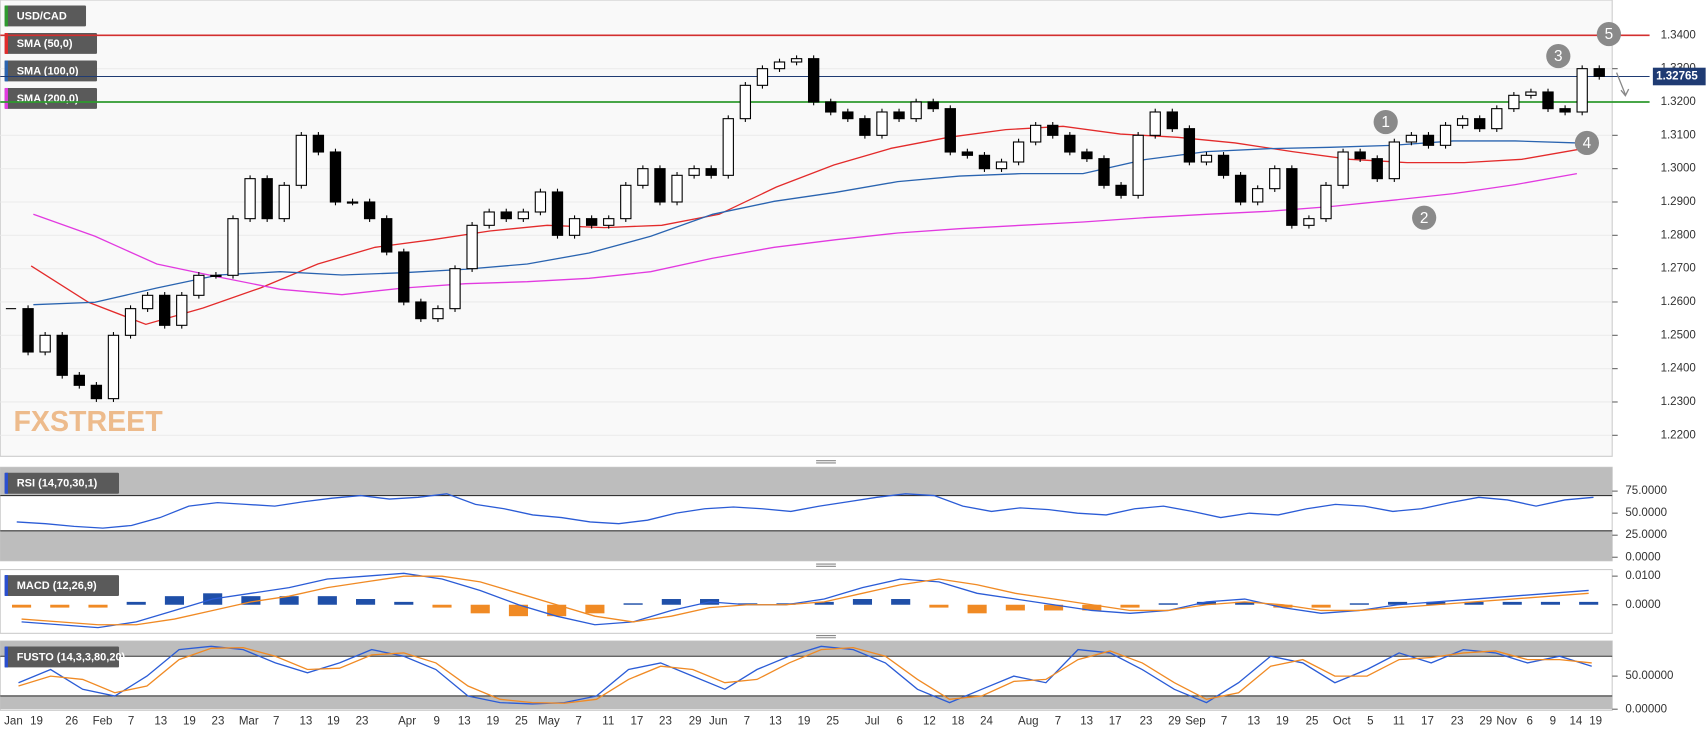 Image resolution: width=1707 pixels, height=729 pixels. I want to click on x-tick-label: May, so click(549, 721).